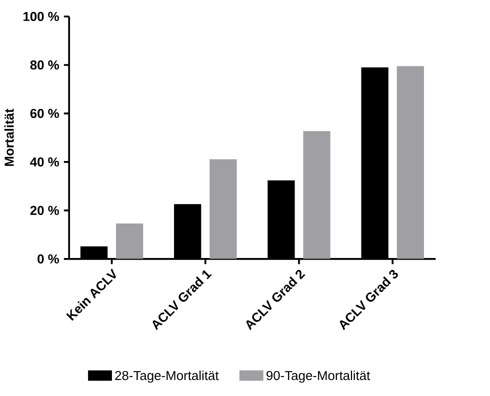  Describe the element at coordinates (41, 17) in the screenshot. I see `y-tick-label: 100 %` at that location.